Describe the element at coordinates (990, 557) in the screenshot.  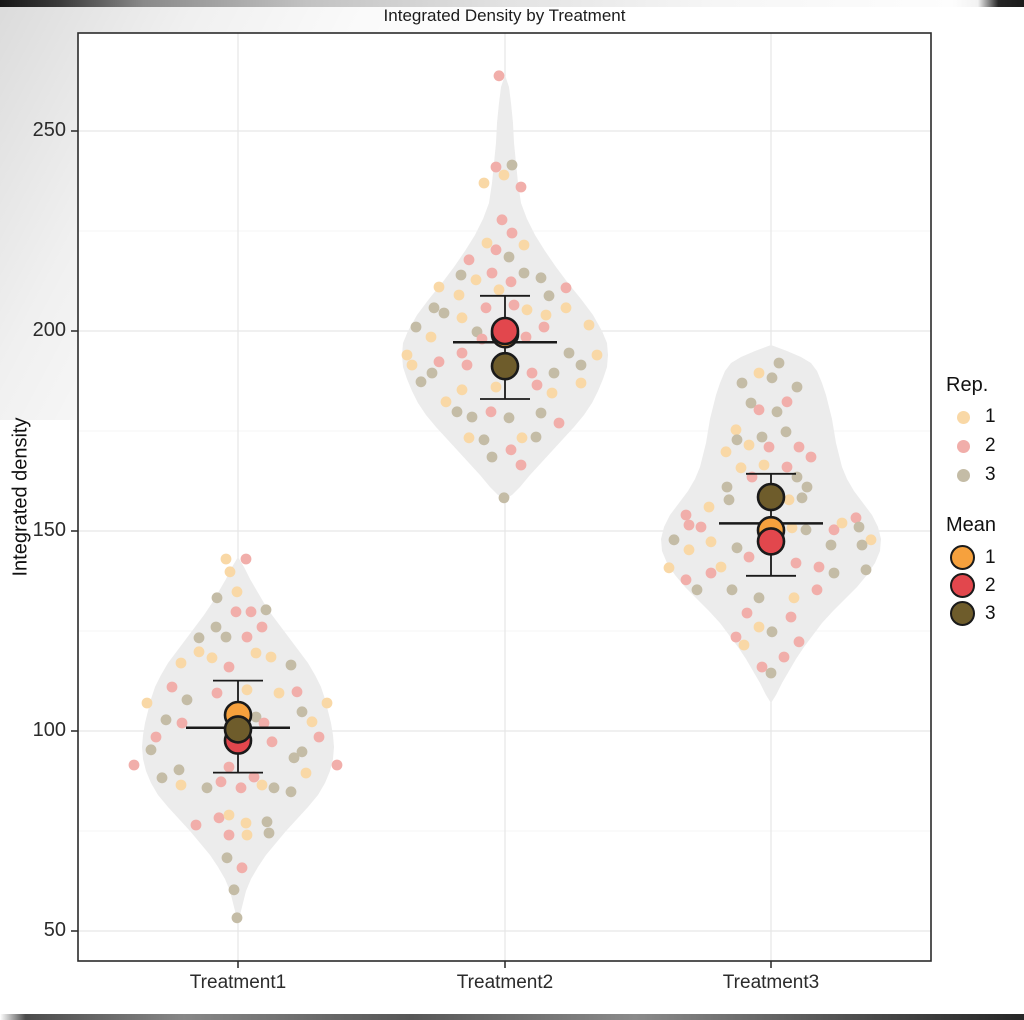
I see `legend-mean-1-label: 1` at that location.